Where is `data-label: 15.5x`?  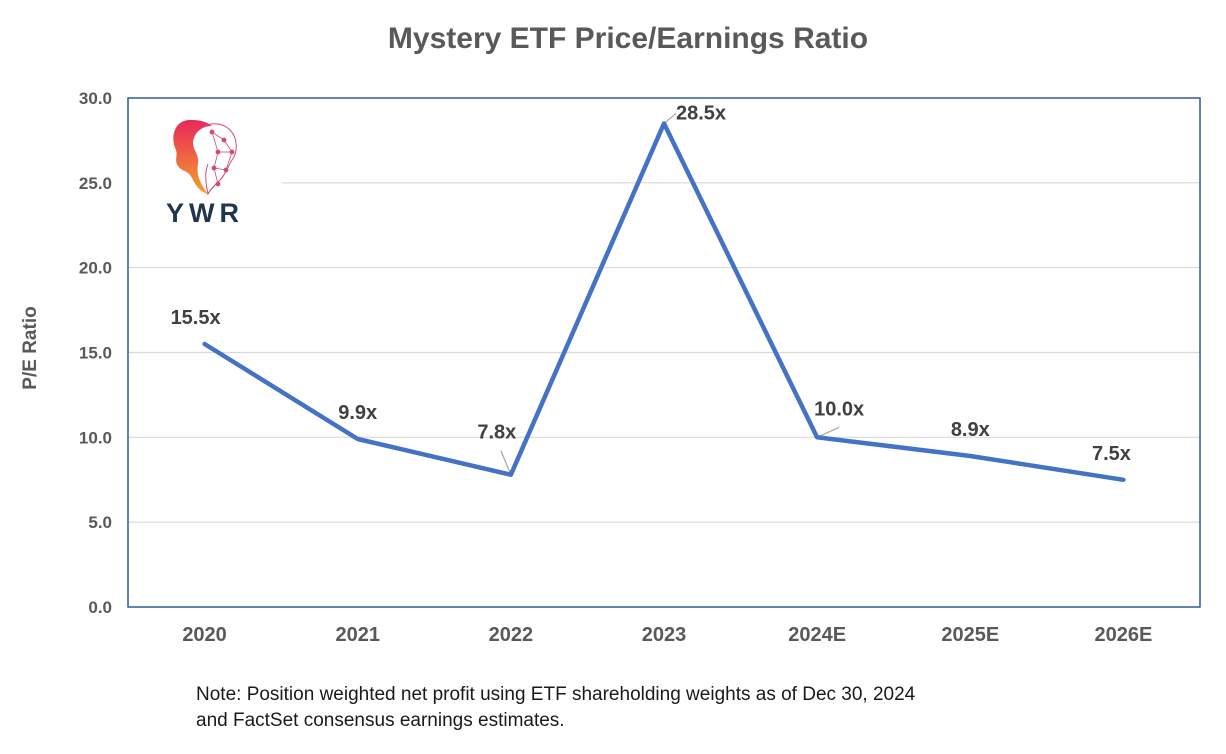 data-label: 15.5x is located at coordinates (196, 318).